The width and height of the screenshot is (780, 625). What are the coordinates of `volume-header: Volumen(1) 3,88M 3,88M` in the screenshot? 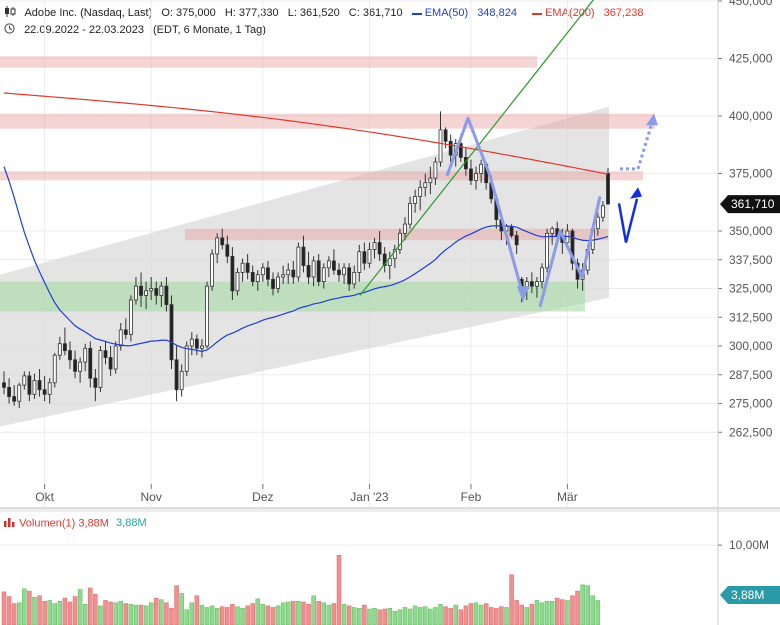 It's located at (75, 523).